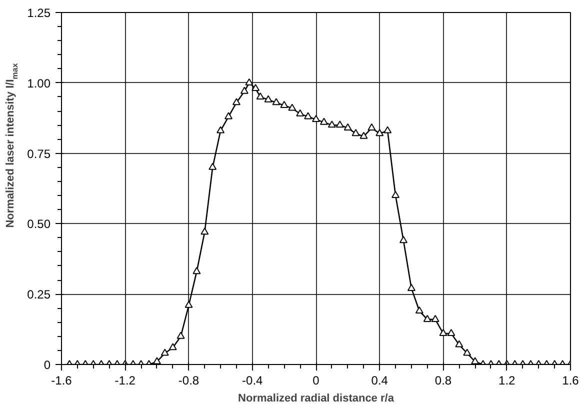  What do you see at coordinates (571, 381) in the screenshot?
I see `x-tick-label: 1.6` at bounding box center [571, 381].